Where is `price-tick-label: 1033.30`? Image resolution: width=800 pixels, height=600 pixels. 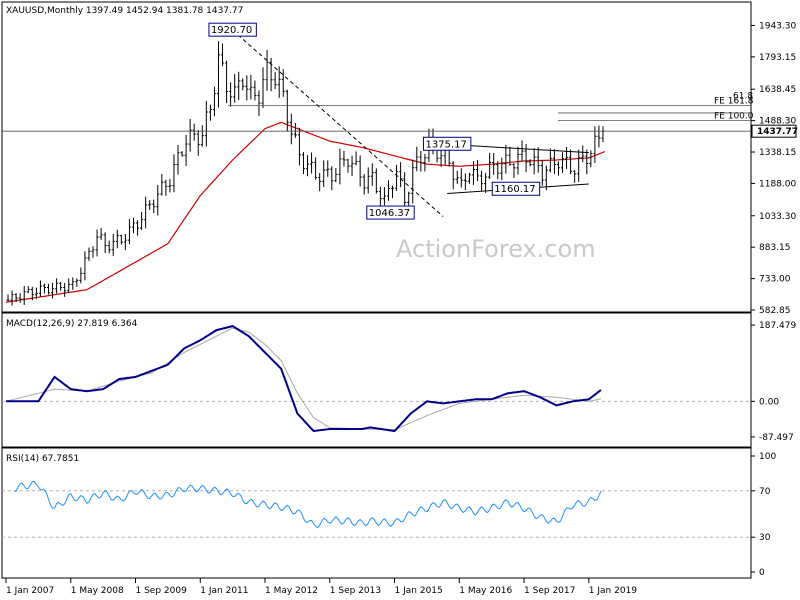 price-tick-label: 1033.30 is located at coordinates (777, 217).